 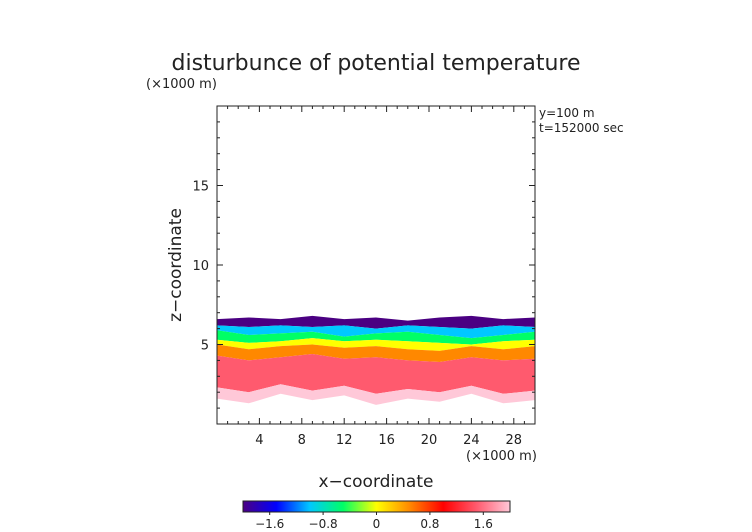 What do you see at coordinates (269, 524) in the screenshot?
I see `colorbar-tick-label: −1.6` at bounding box center [269, 524].